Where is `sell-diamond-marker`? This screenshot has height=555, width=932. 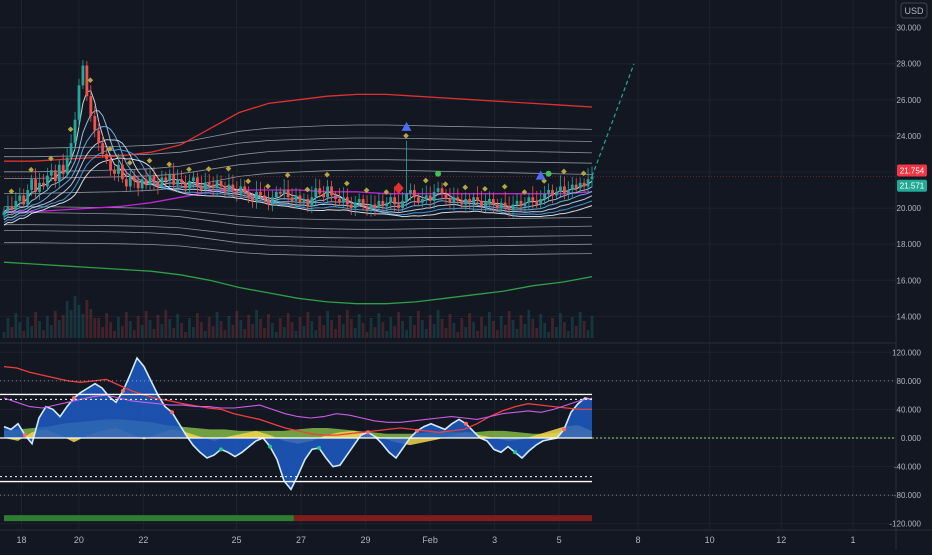
sell-diamond-marker is located at coordinates (398, 188).